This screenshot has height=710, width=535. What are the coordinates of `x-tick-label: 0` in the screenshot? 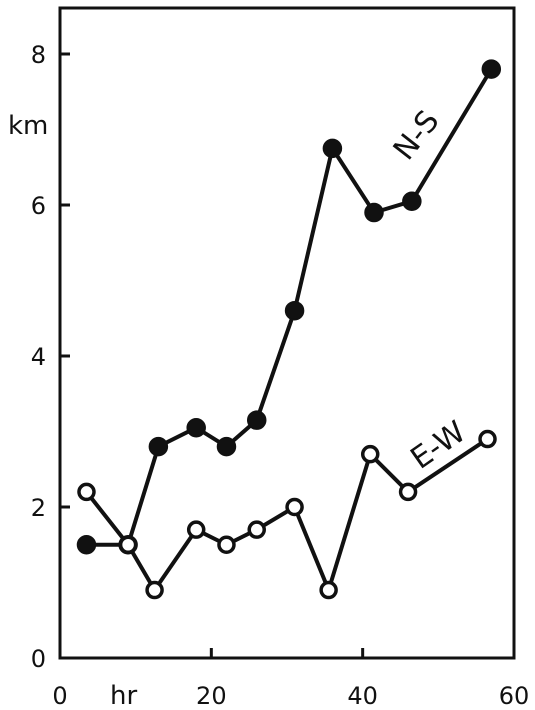 It's located at (59, 696).